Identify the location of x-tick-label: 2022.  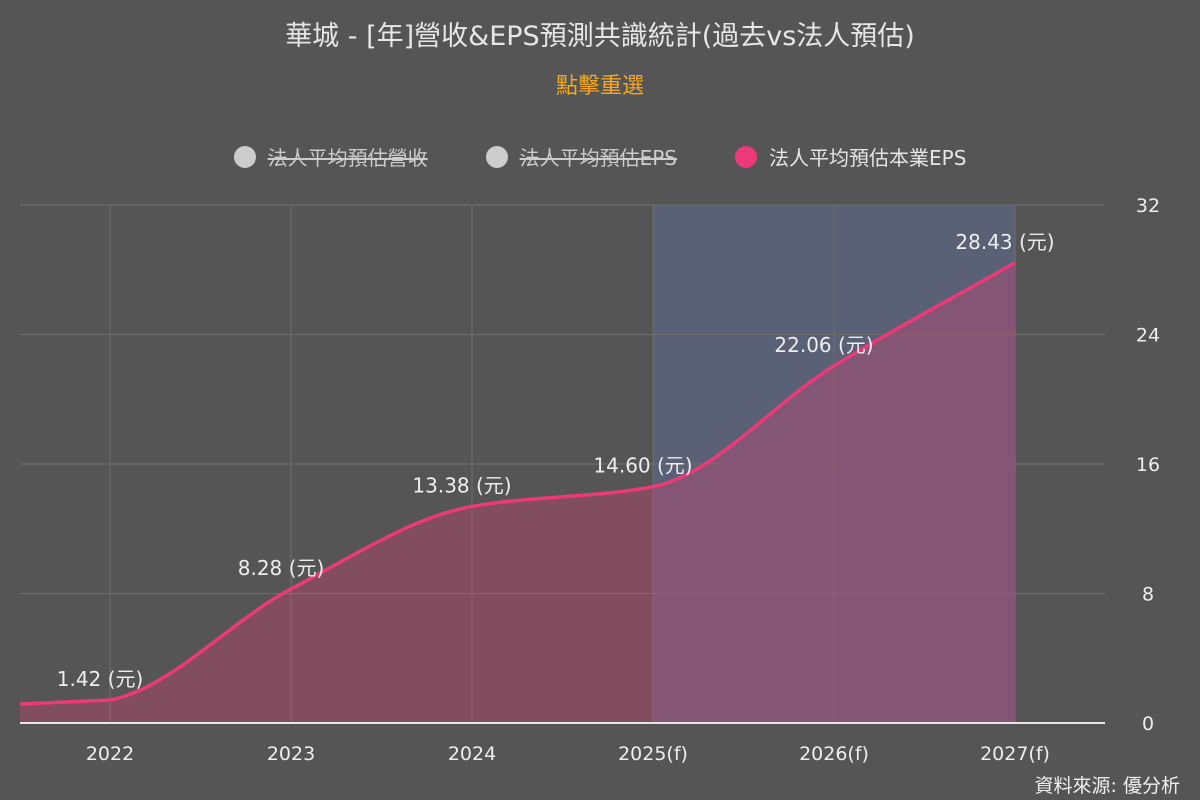
(110, 754).